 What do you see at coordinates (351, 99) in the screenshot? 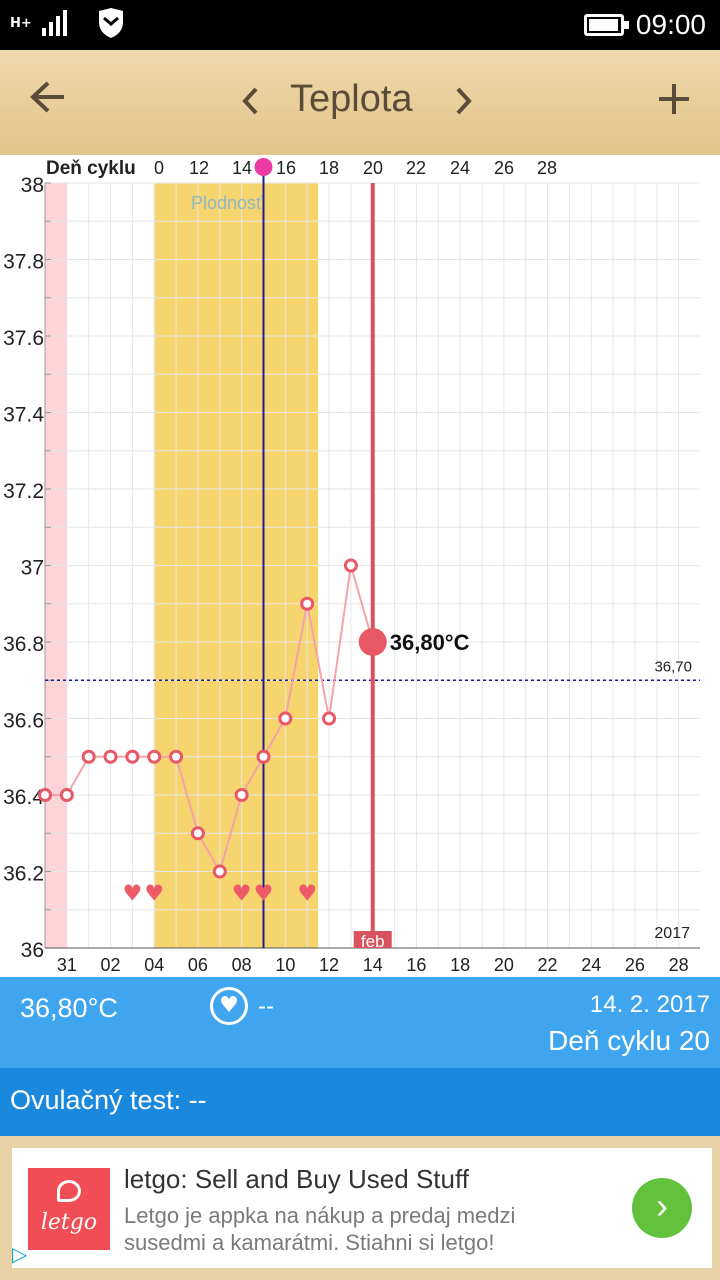
I see `page-title: Teplota` at bounding box center [351, 99].